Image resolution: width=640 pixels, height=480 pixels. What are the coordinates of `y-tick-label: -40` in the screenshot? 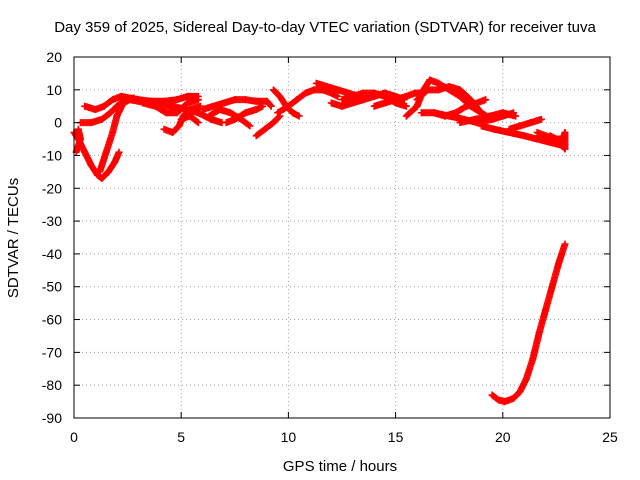 It's located at (52, 254).